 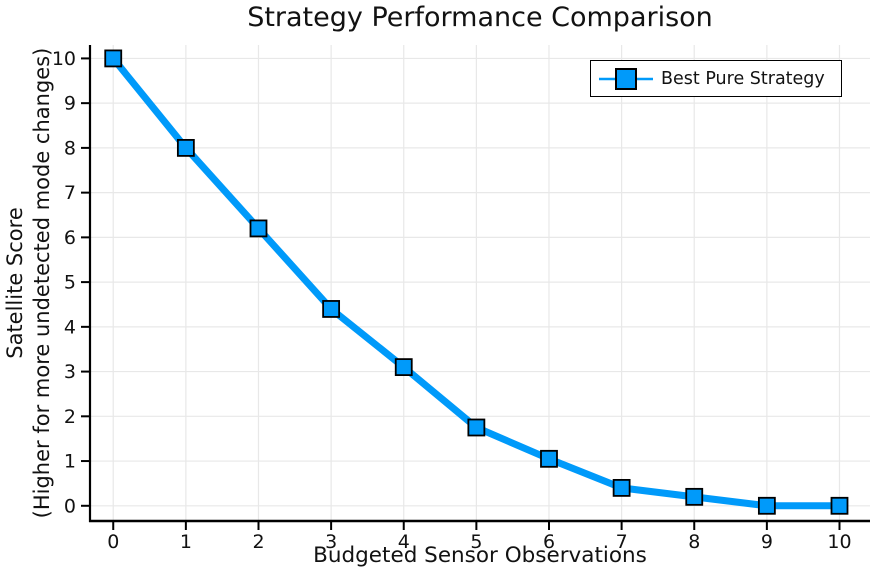 What do you see at coordinates (70, 148) in the screenshot?
I see `y-tick-label: 8` at bounding box center [70, 148].